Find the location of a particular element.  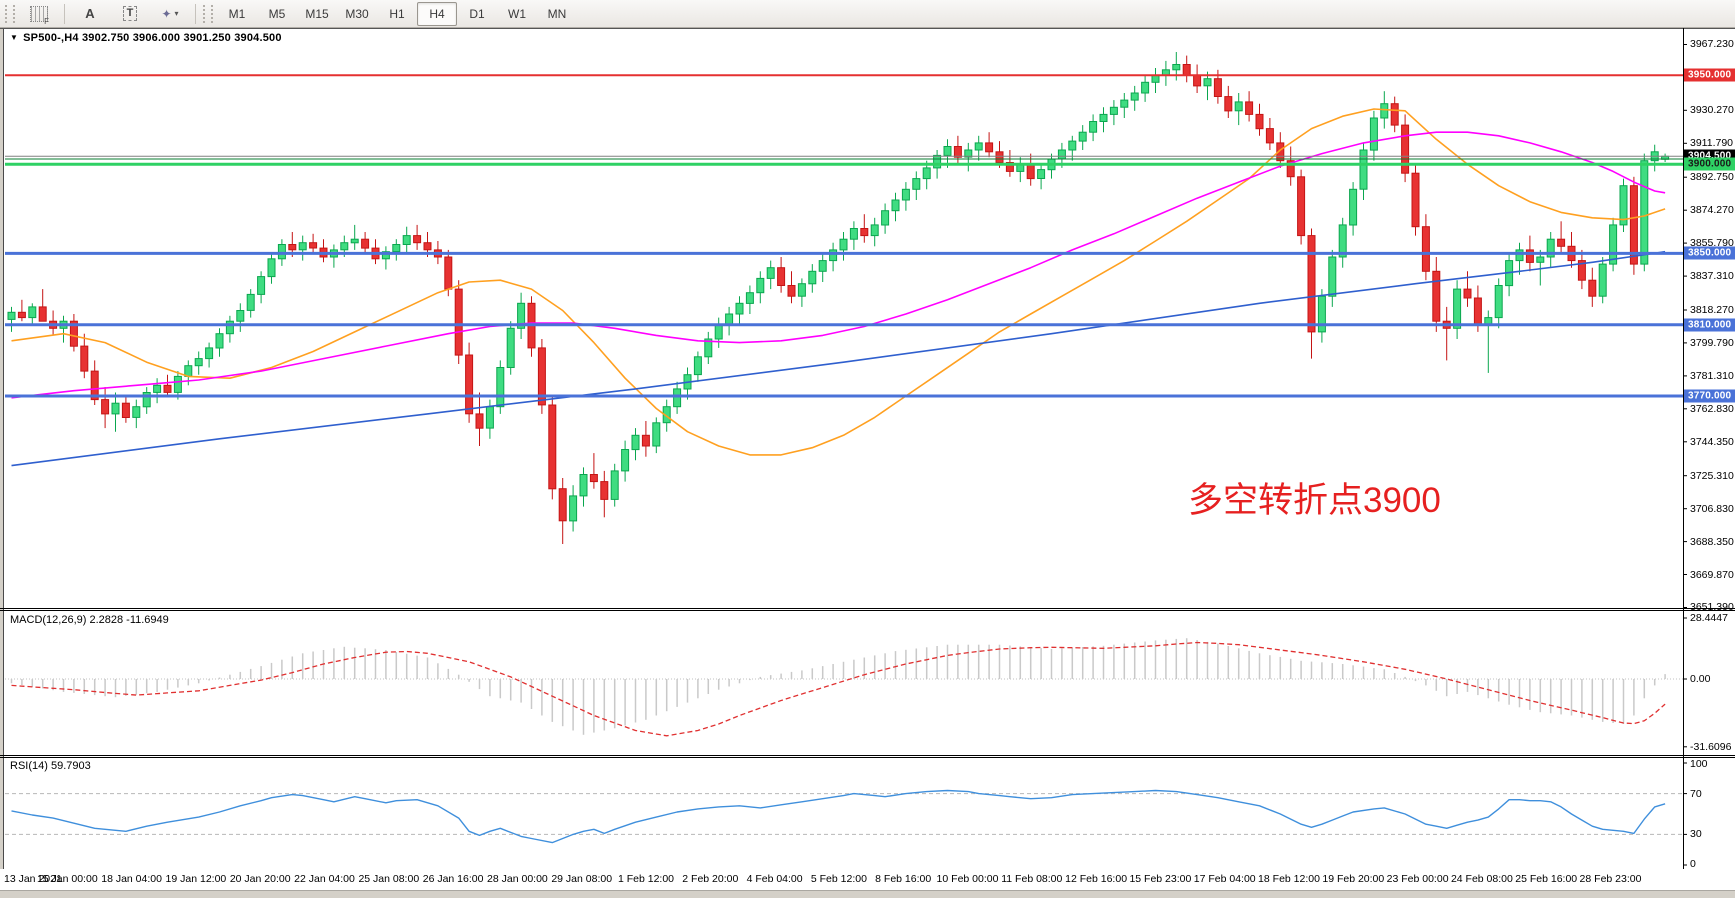

macd-tick-label: 0.00 is located at coordinates (1700, 679).